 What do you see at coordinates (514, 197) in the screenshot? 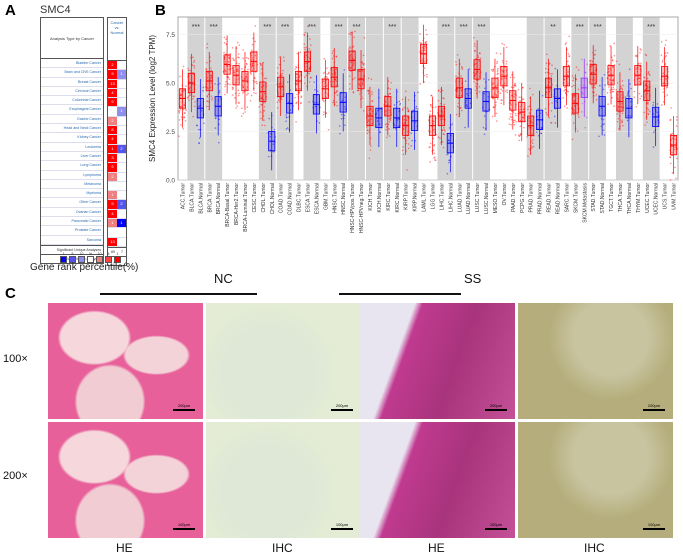
I see `x-tick-label: PAAD.Tumor` at bounding box center [514, 197].